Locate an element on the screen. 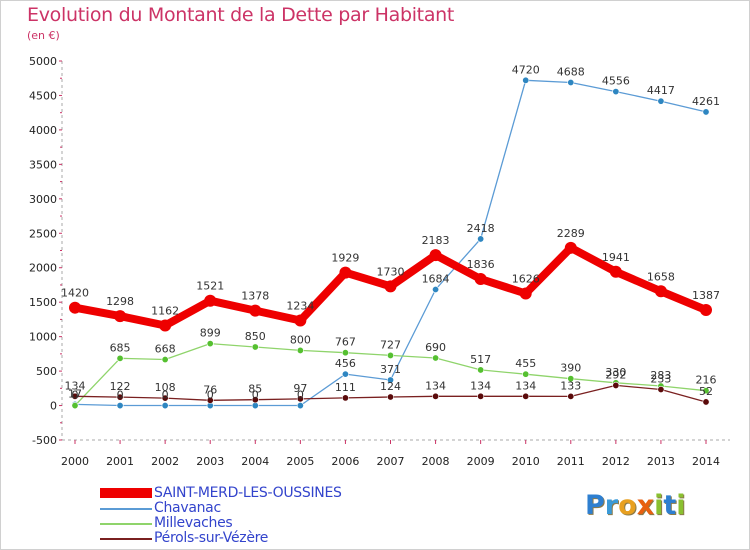 The image size is (750, 550). data-label: 111 is located at coordinates (345, 387).